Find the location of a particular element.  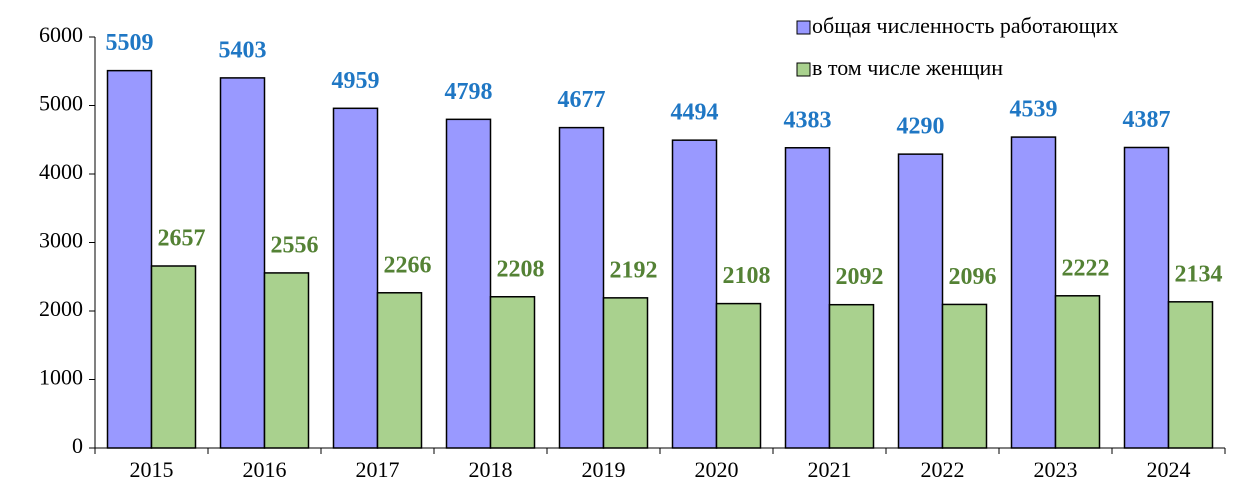

x-tick-label: 2022 is located at coordinates (943, 469).